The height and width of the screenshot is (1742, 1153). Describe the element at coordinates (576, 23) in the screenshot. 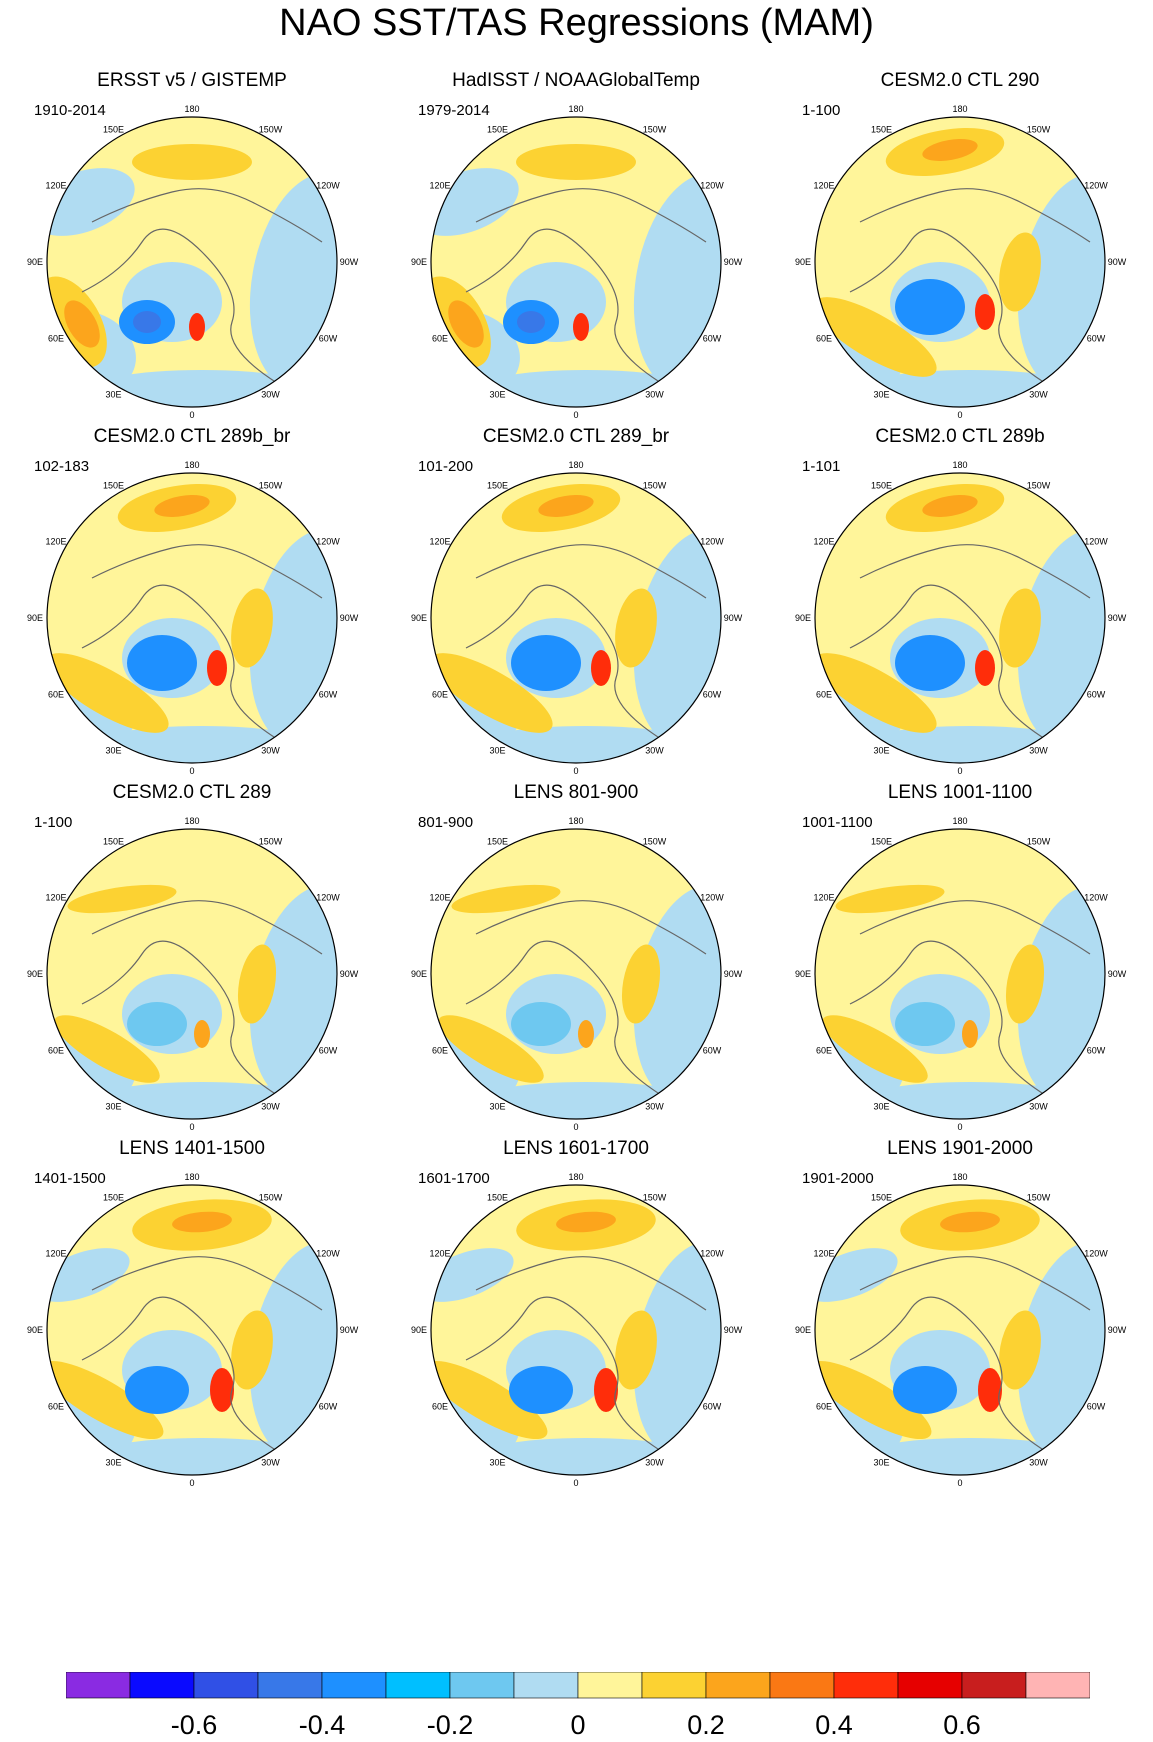

I see `figure-title: NAO SST/TAS Regressions (MAM)` at that location.